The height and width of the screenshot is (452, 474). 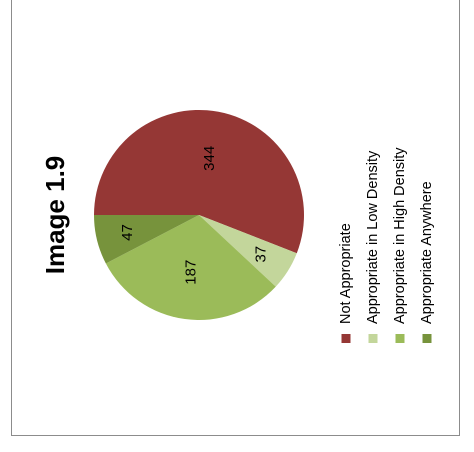 What do you see at coordinates (427, 252) in the screenshot?
I see `legend-label-4: Appropriate Anywhere` at bounding box center [427, 252].